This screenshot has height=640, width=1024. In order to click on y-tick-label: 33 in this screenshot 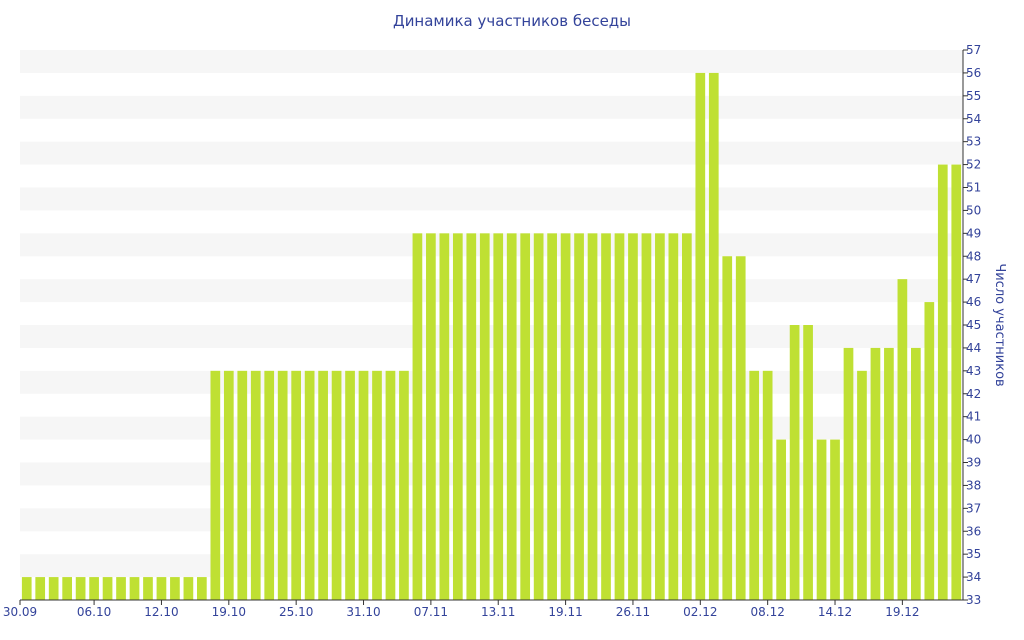, I will do `click(973, 600)`.